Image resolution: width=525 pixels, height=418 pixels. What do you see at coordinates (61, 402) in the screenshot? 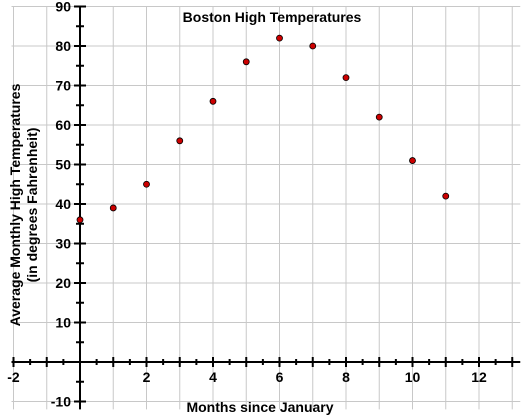
I see `y-tick-label: -10` at bounding box center [61, 402].